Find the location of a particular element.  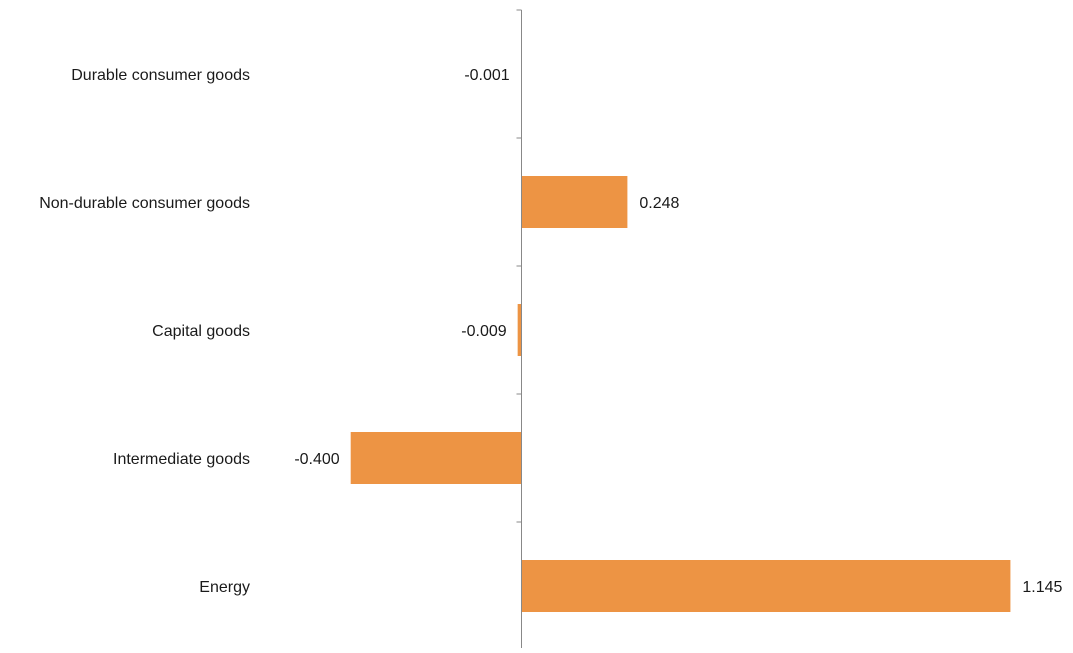

data-label: 1.145 is located at coordinates (1042, 587).